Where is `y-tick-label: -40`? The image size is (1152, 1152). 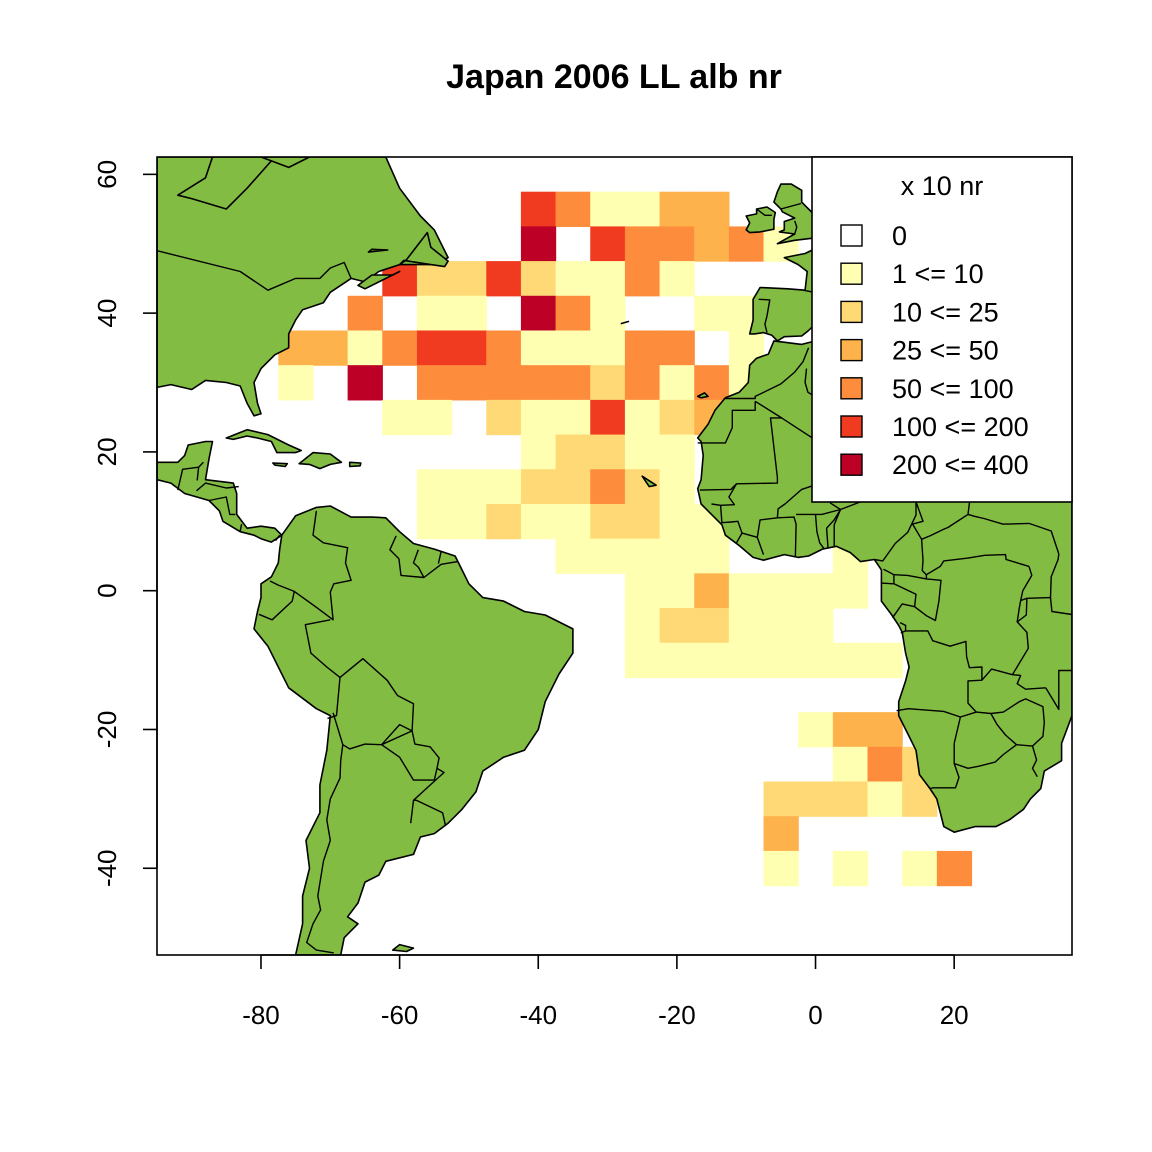 y-tick-label: -40 is located at coordinates (107, 868).